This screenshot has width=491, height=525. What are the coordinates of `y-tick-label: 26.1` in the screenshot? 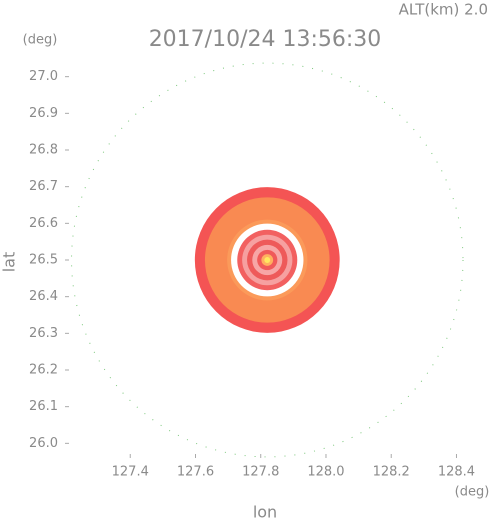 It's located at (43, 406).